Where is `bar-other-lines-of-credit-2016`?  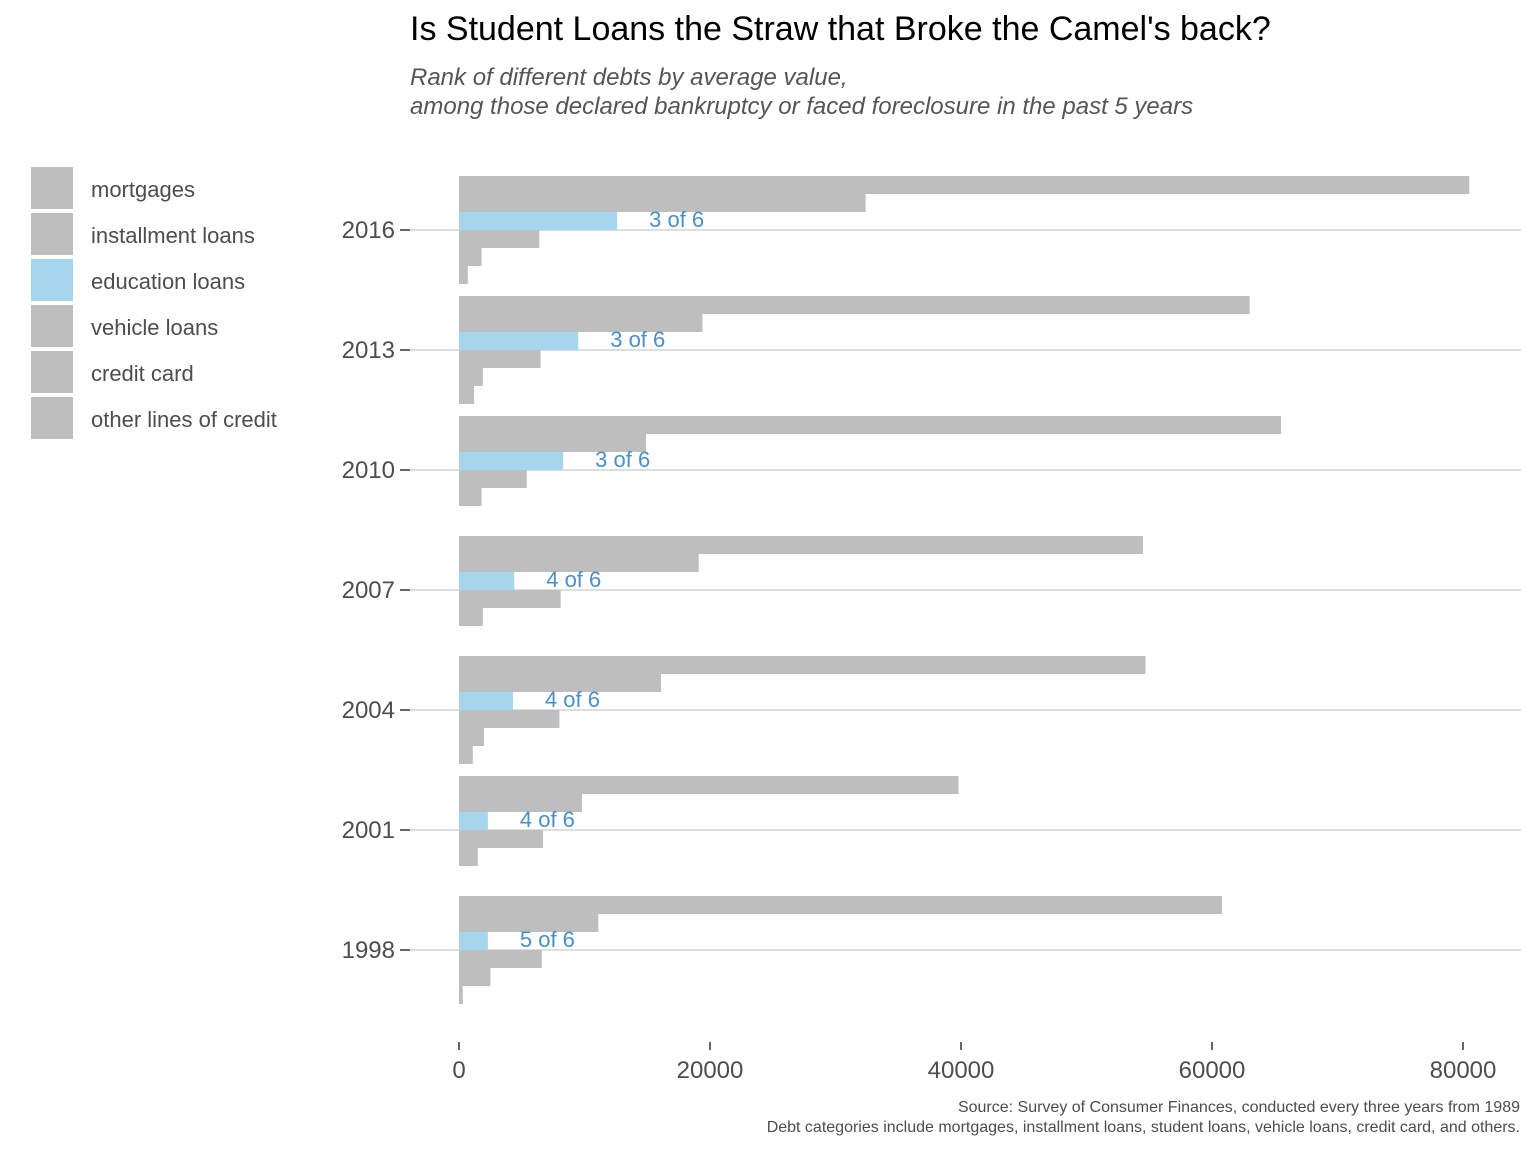 bar-other-lines-of-credit-2016 is located at coordinates (463, 275).